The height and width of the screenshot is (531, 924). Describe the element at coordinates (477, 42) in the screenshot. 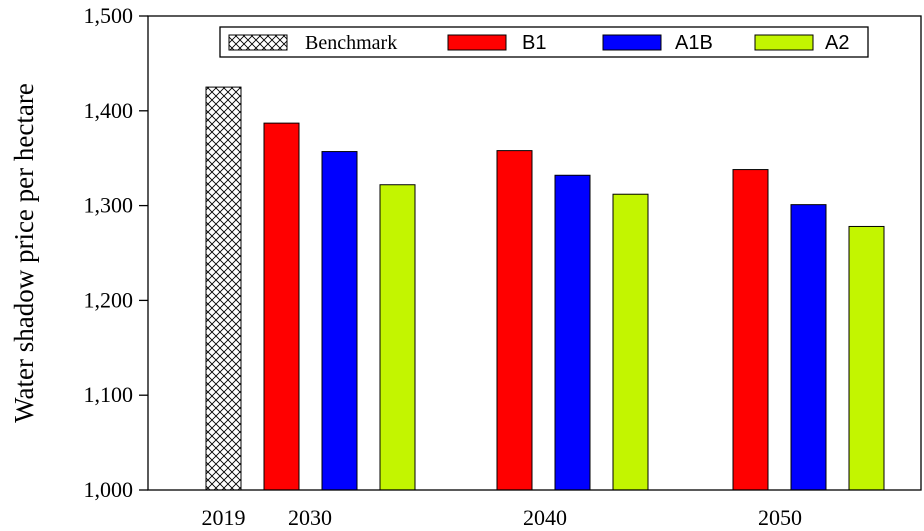

I see `legend-swatch-b1` at that location.